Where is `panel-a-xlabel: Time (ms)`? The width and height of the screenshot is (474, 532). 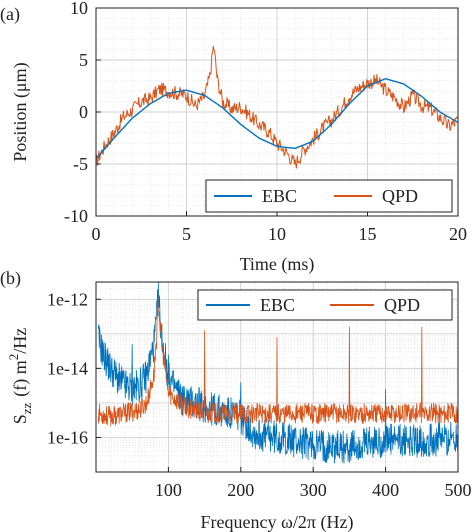
panel-a-xlabel: Time (ms) is located at coordinates (277, 264).